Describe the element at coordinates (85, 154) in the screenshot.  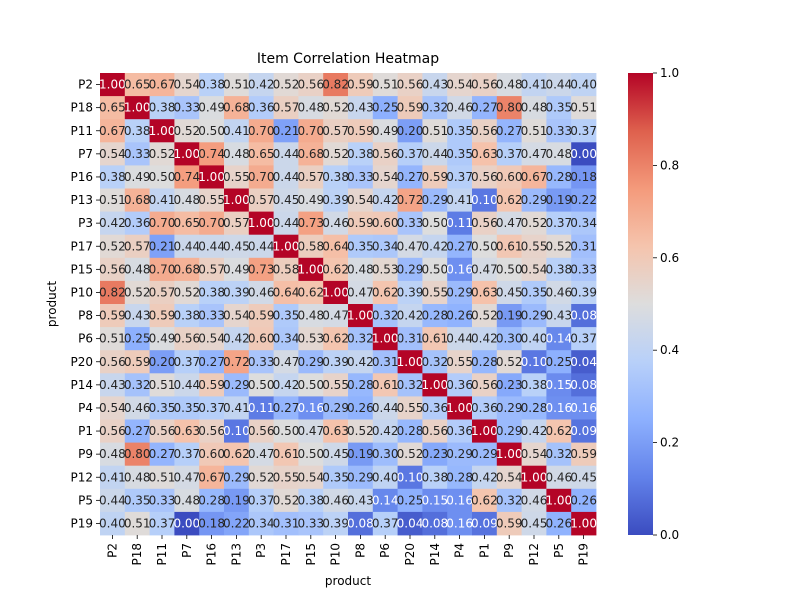
I see `y-tick-label: P7` at that location.